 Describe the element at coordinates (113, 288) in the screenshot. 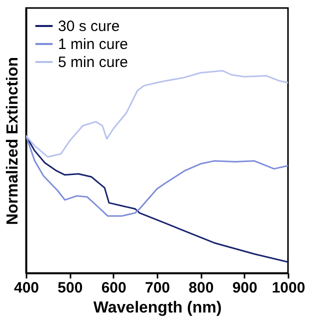

I see `x-tick-label: 600` at that location.